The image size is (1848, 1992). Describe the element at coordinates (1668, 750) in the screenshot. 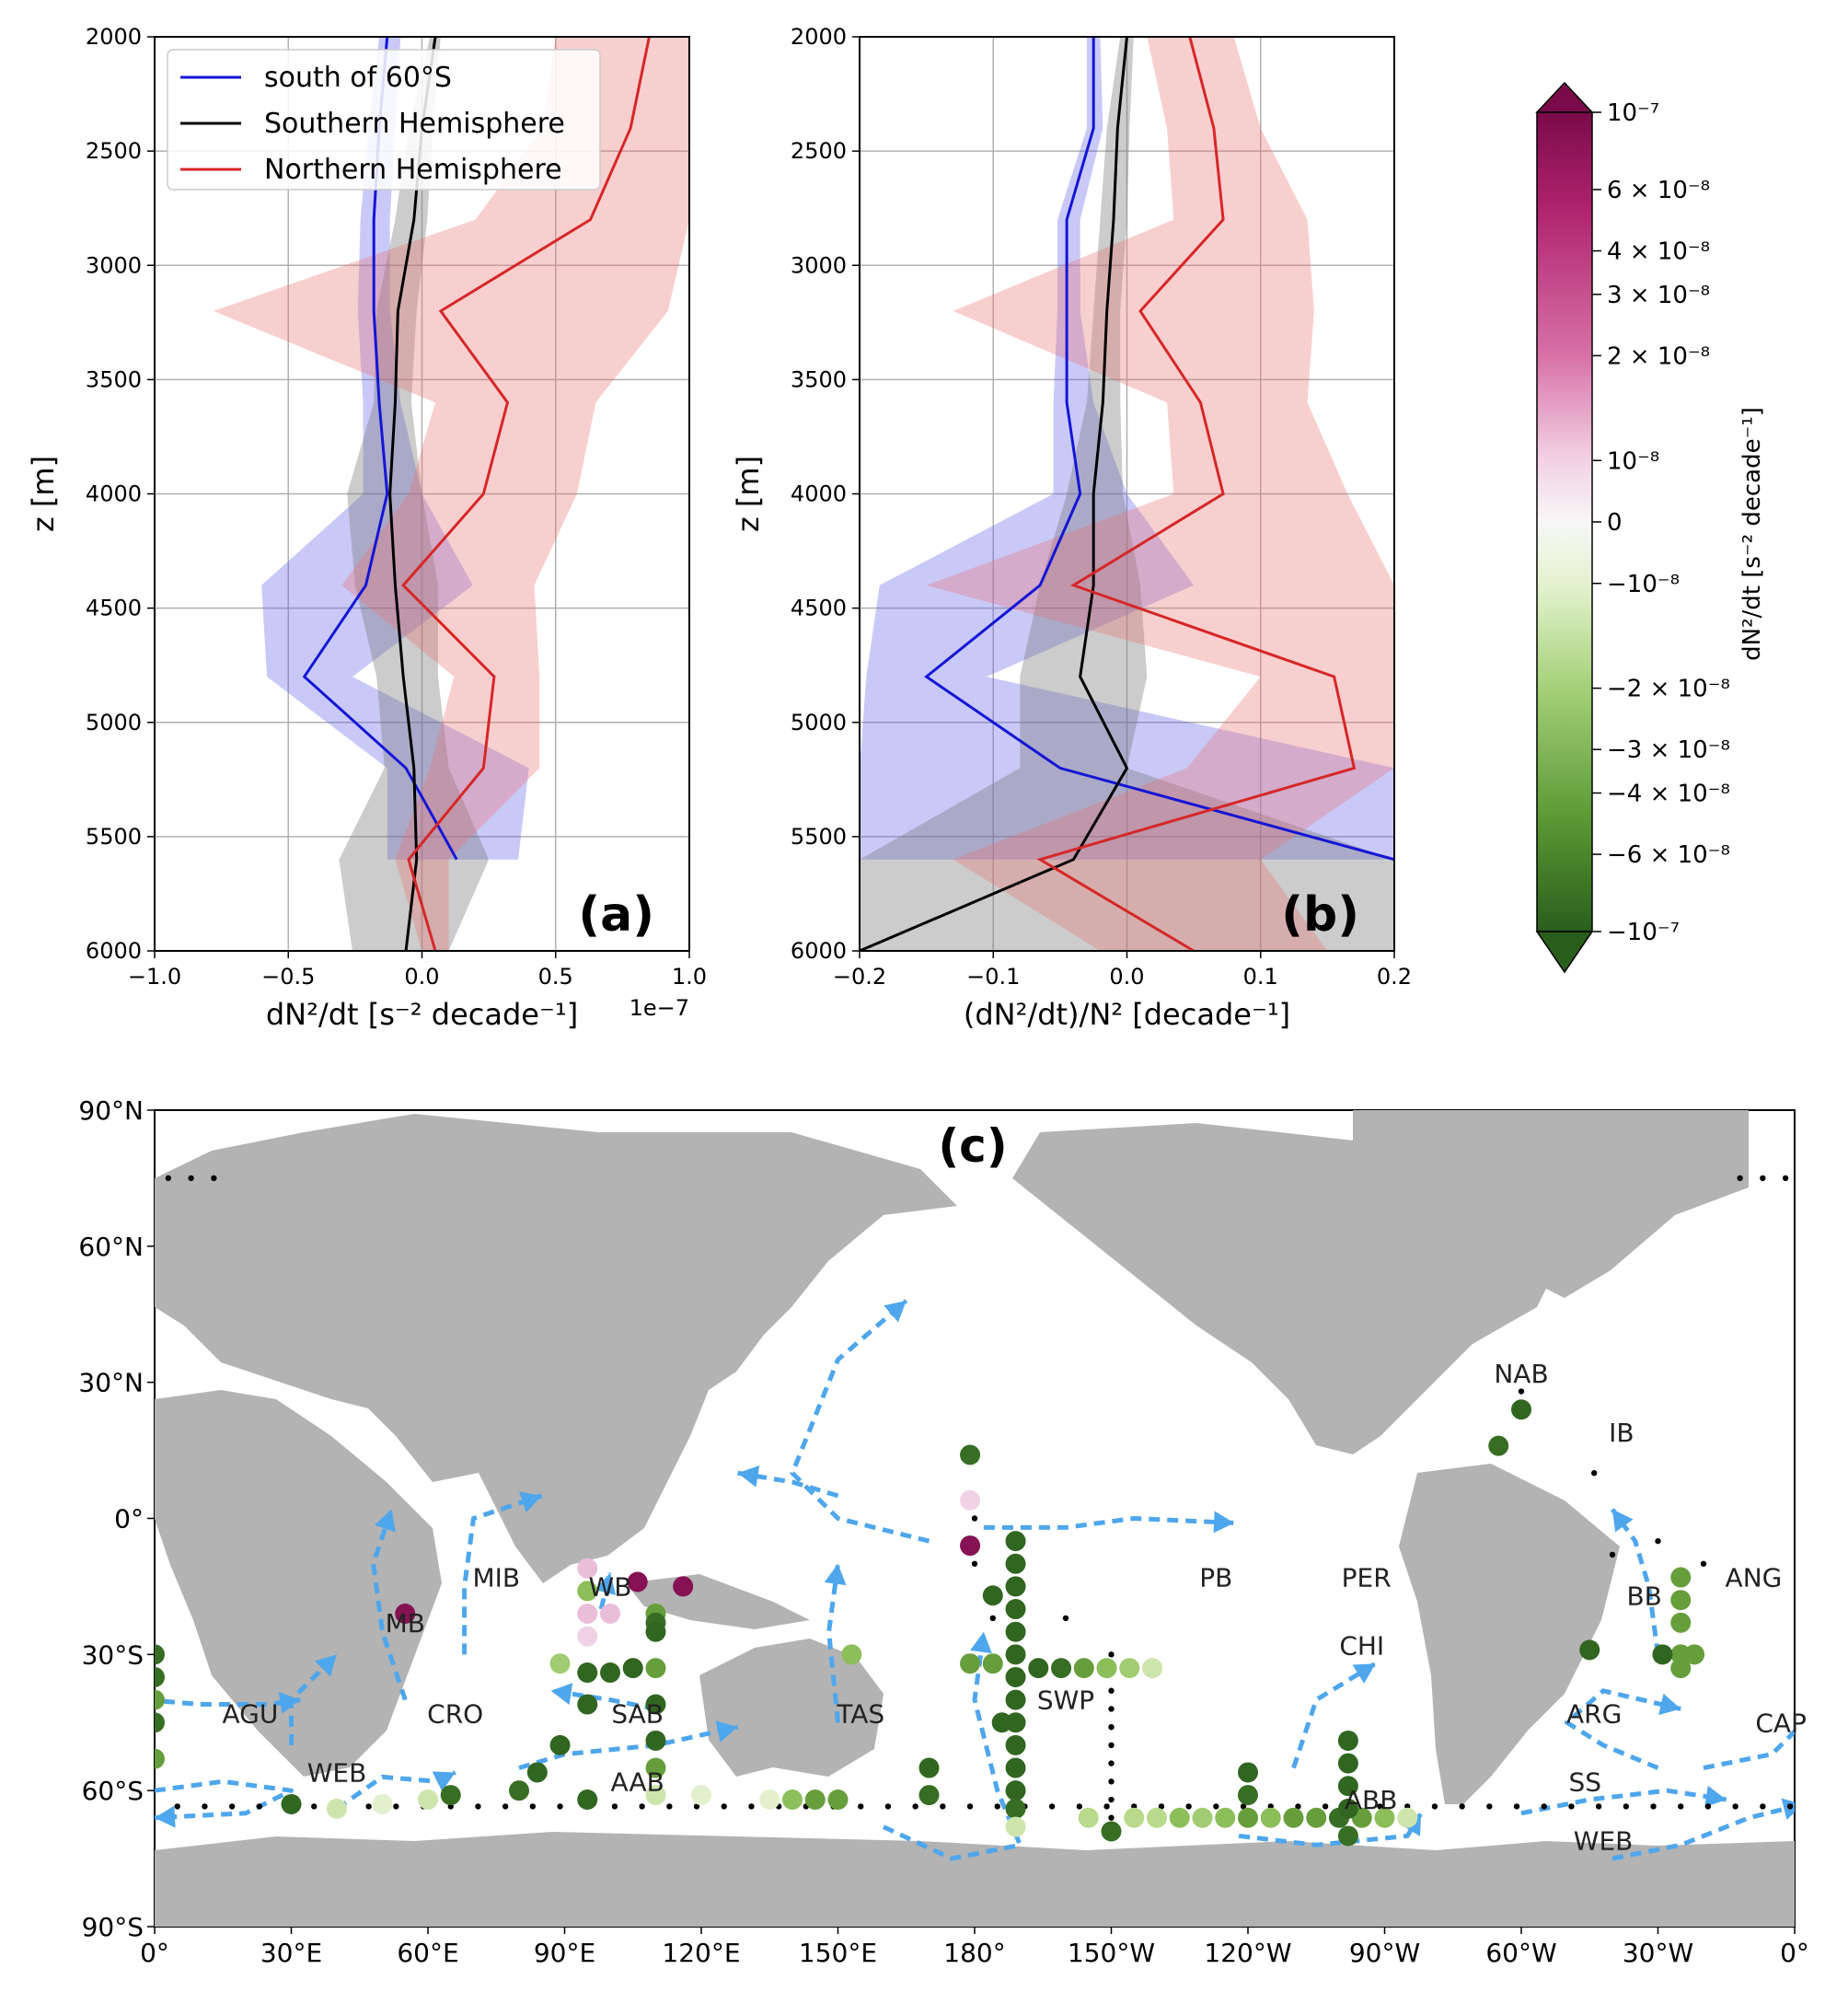

I see `colorbar-tick-label: −3 × 10⁻⁸` at that location.